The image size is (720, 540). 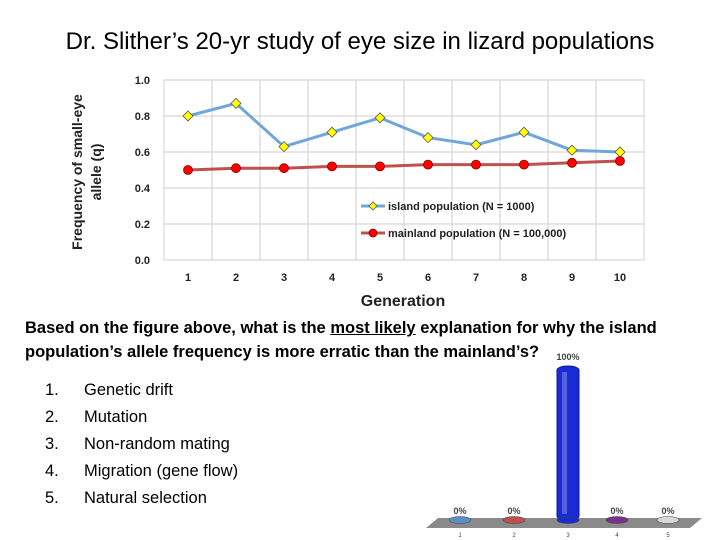 What do you see at coordinates (403, 301) in the screenshot?
I see `x-axis-label: Generation` at bounding box center [403, 301].